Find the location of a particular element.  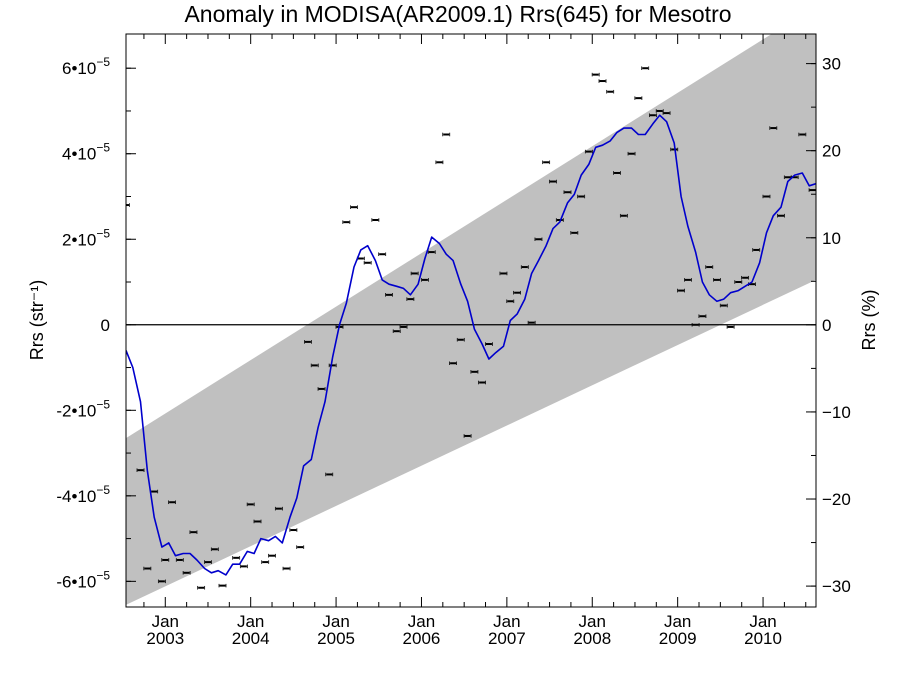

x-tick-label-year: 2003 is located at coordinates (165, 638).